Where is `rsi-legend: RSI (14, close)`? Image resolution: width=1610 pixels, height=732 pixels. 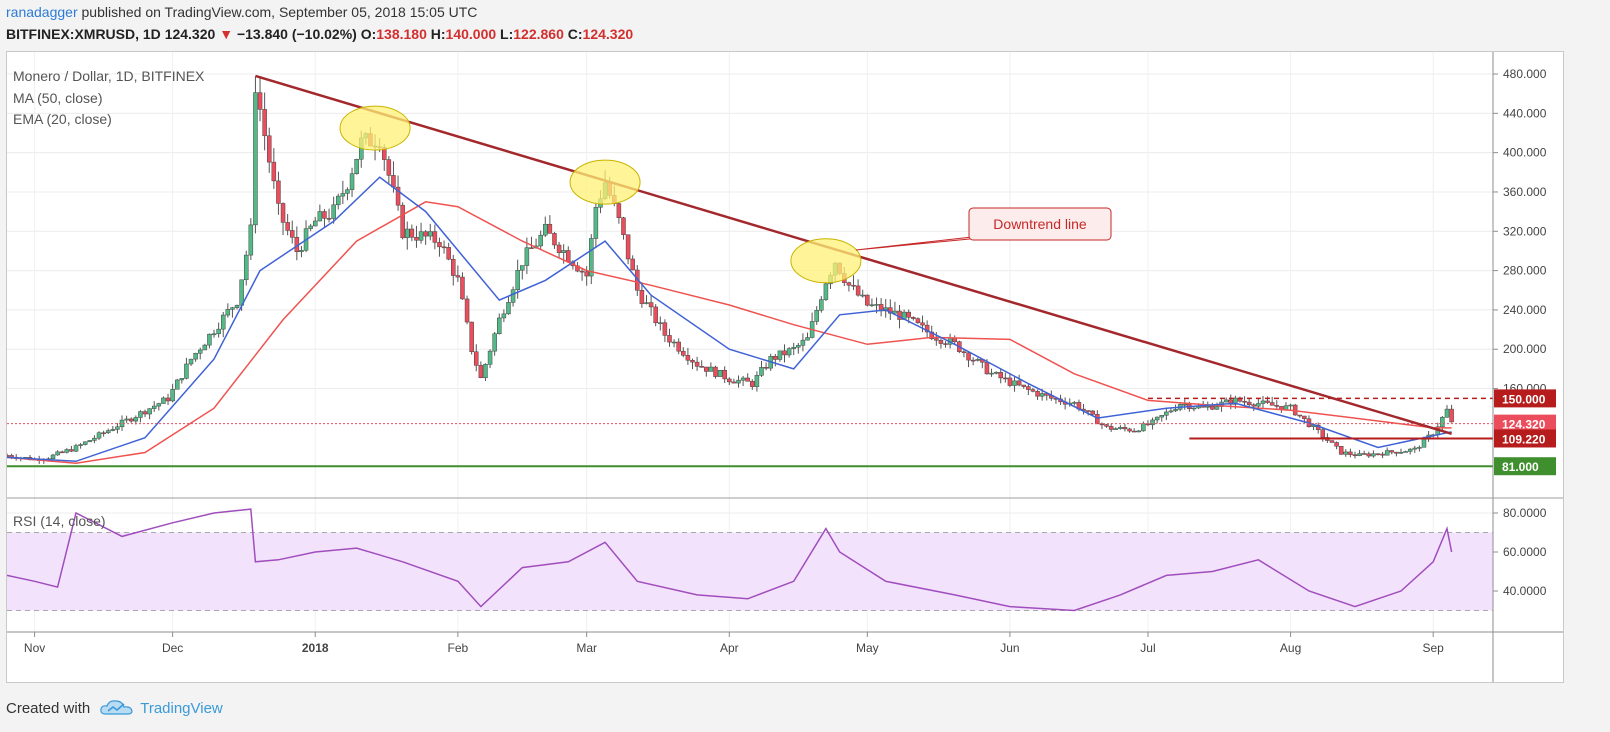
rsi-legend: RSI (14, close) is located at coordinates (59, 521).